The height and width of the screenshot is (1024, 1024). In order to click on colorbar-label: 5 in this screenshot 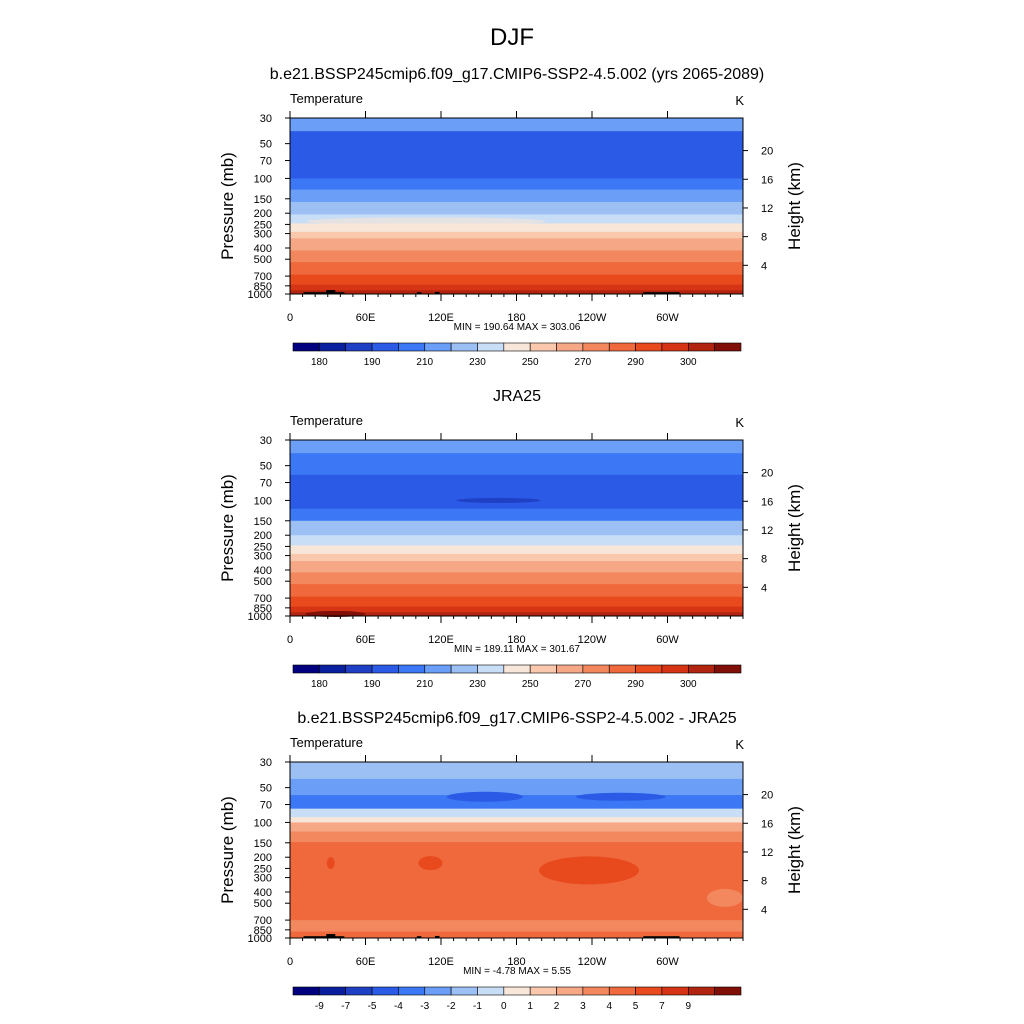, I will do `click(636, 1006)`.